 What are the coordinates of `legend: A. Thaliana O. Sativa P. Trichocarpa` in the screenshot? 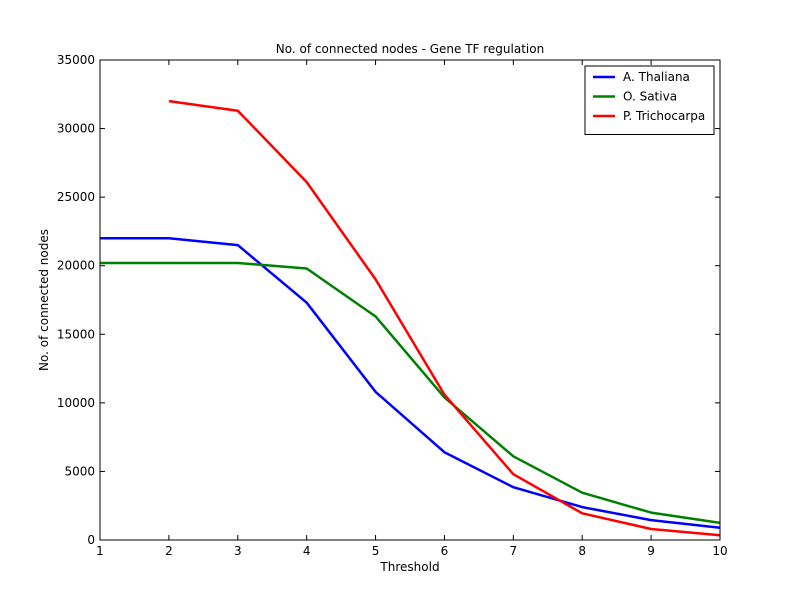 It's located at (649, 100).